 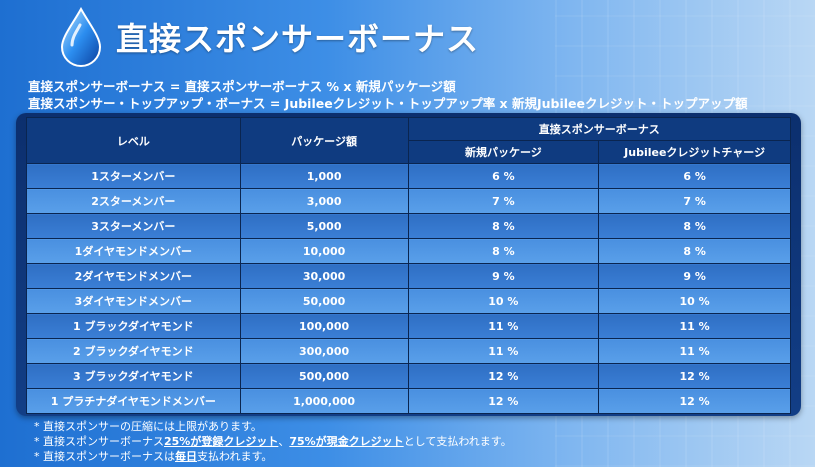 I want to click on table-row: 3ダイヤモンドメンバー 50,000 10 % 10 %, so click(x=408, y=301).